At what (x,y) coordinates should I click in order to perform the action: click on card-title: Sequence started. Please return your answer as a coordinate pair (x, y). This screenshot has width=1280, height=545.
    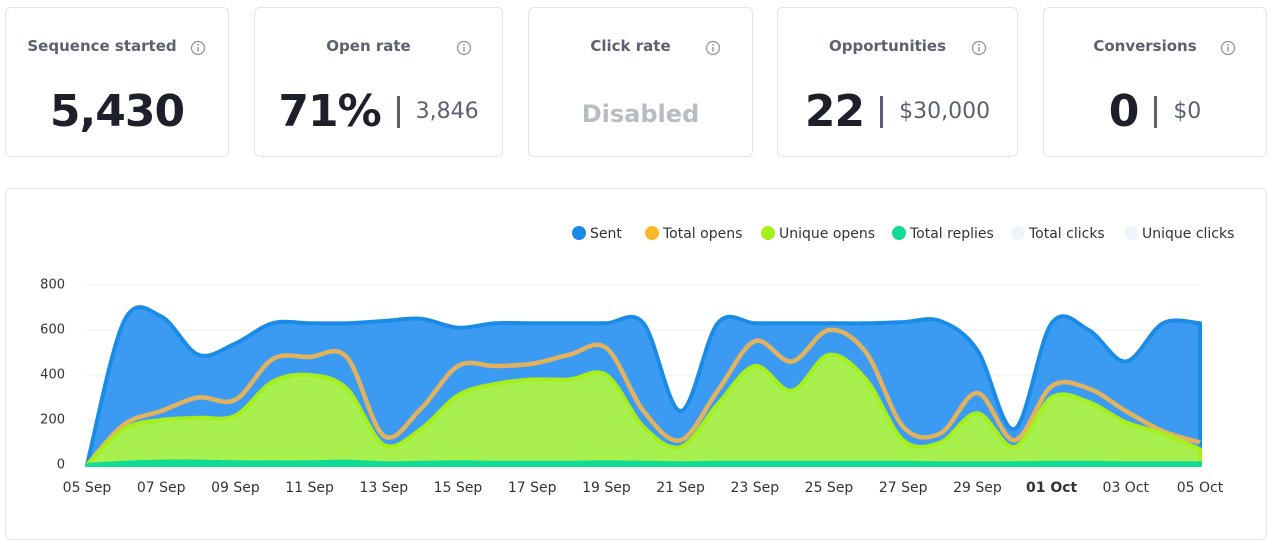
    Looking at the image, I should click on (102, 46).